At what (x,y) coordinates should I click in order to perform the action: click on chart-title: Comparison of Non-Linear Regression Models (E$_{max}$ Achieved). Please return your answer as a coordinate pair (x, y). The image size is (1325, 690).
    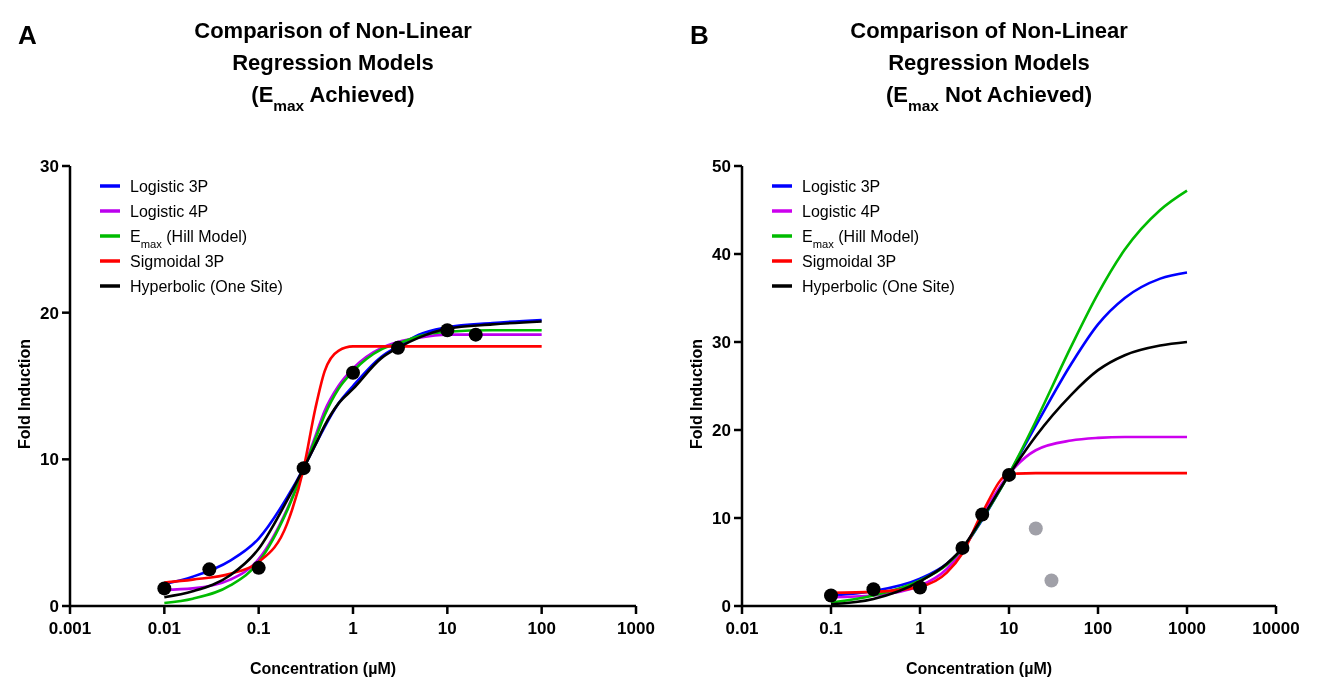
    Looking at the image, I should click on (333, 66).